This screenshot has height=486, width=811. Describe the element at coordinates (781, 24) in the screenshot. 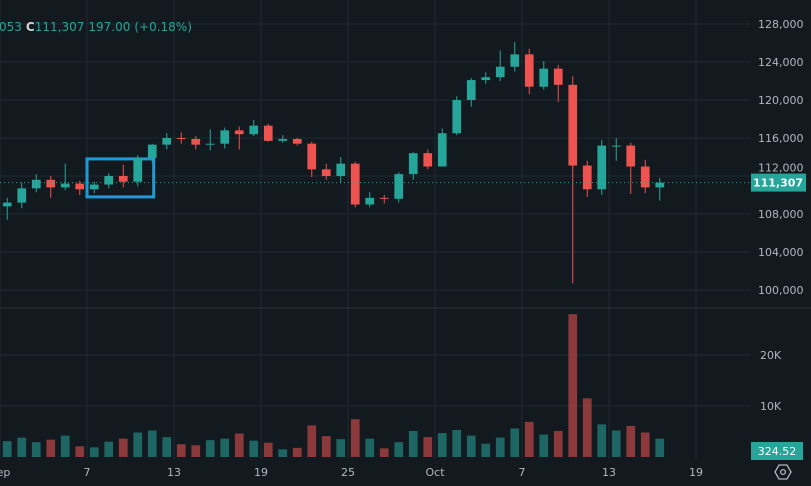

I see `price-tick-label: 128,000` at that location.